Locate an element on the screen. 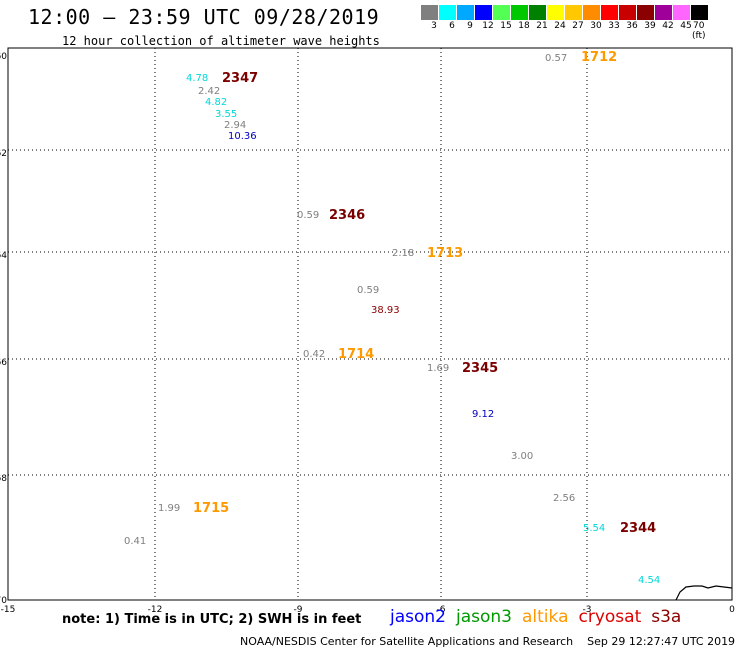 The height and width of the screenshot is (650, 740). pass-time-label: 1715 is located at coordinates (211, 508).